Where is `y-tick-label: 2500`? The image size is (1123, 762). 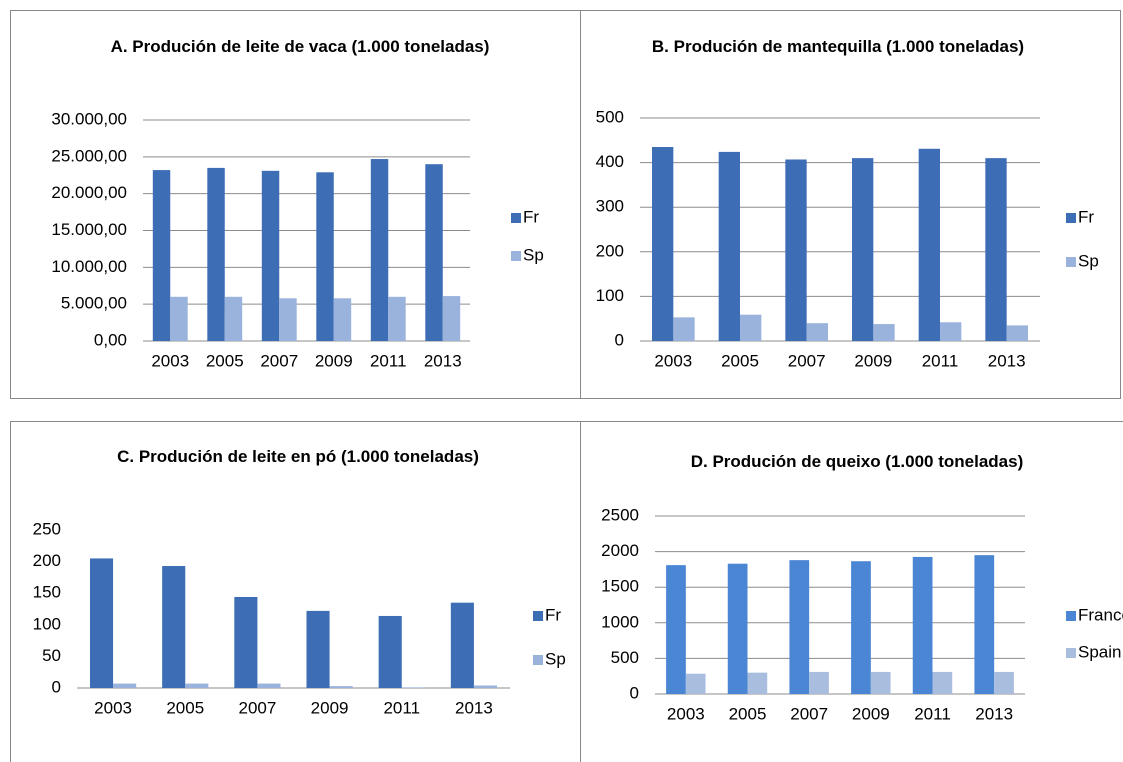
y-tick-label: 2500 is located at coordinates (620, 514).